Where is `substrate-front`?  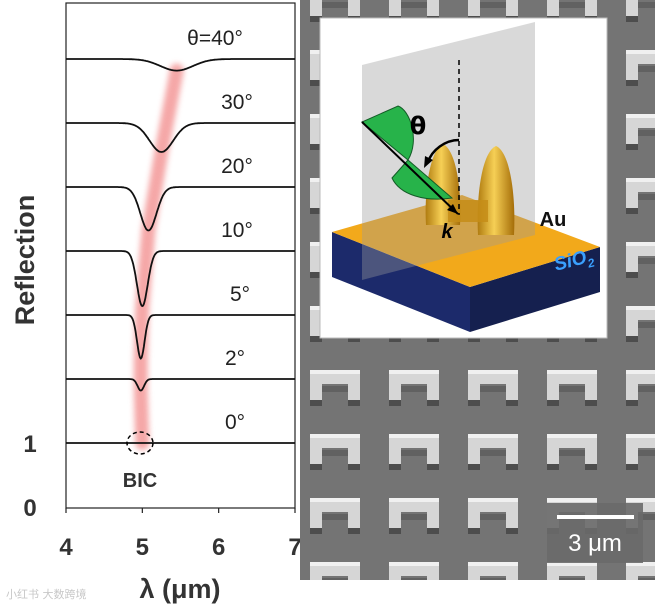
substrate-front is located at coordinates (401, 282).